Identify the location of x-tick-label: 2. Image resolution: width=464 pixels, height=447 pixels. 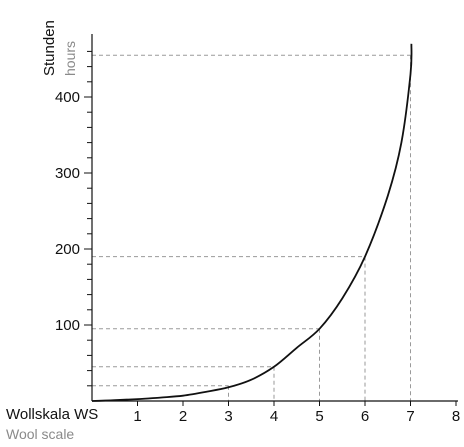
(183, 416).